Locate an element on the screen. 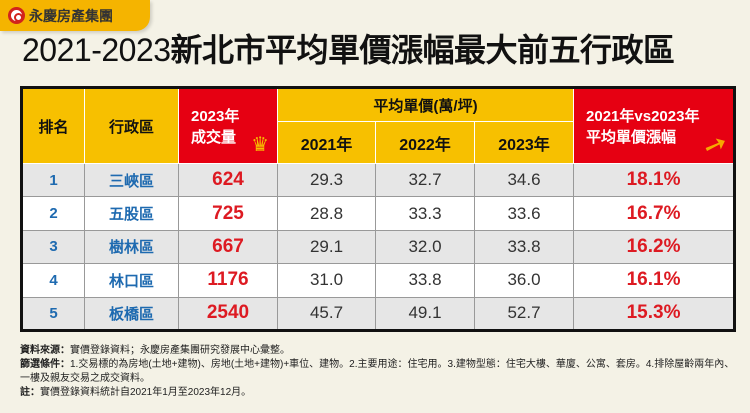  cell-p2023: 36.0 is located at coordinates (524, 280).